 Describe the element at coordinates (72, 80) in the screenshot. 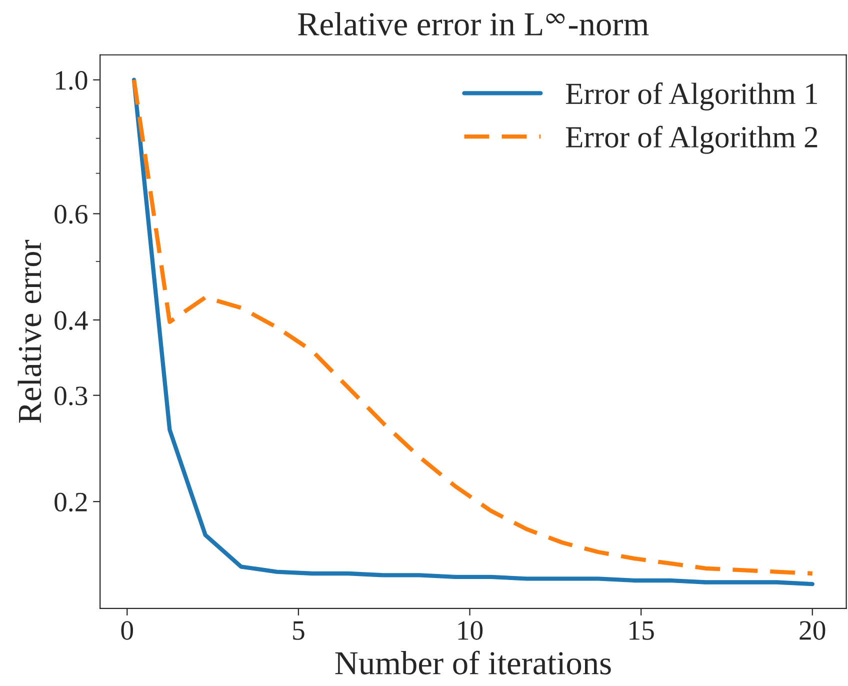

I see `y-tick-label: 1.0` at that location.